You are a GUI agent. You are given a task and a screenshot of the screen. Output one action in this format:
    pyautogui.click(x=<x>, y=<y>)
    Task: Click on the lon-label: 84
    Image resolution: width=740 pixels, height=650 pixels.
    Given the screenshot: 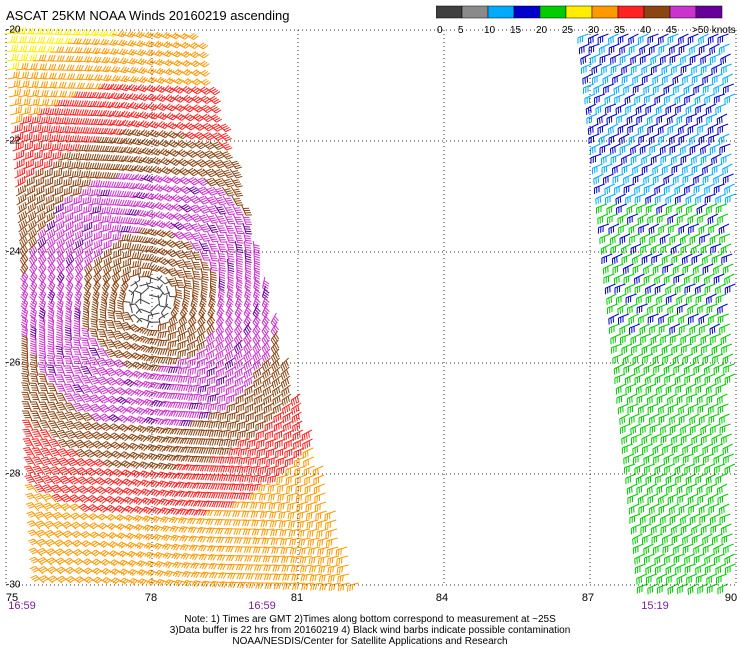 What is the action you would take?
    pyautogui.click(x=442, y=598)
    